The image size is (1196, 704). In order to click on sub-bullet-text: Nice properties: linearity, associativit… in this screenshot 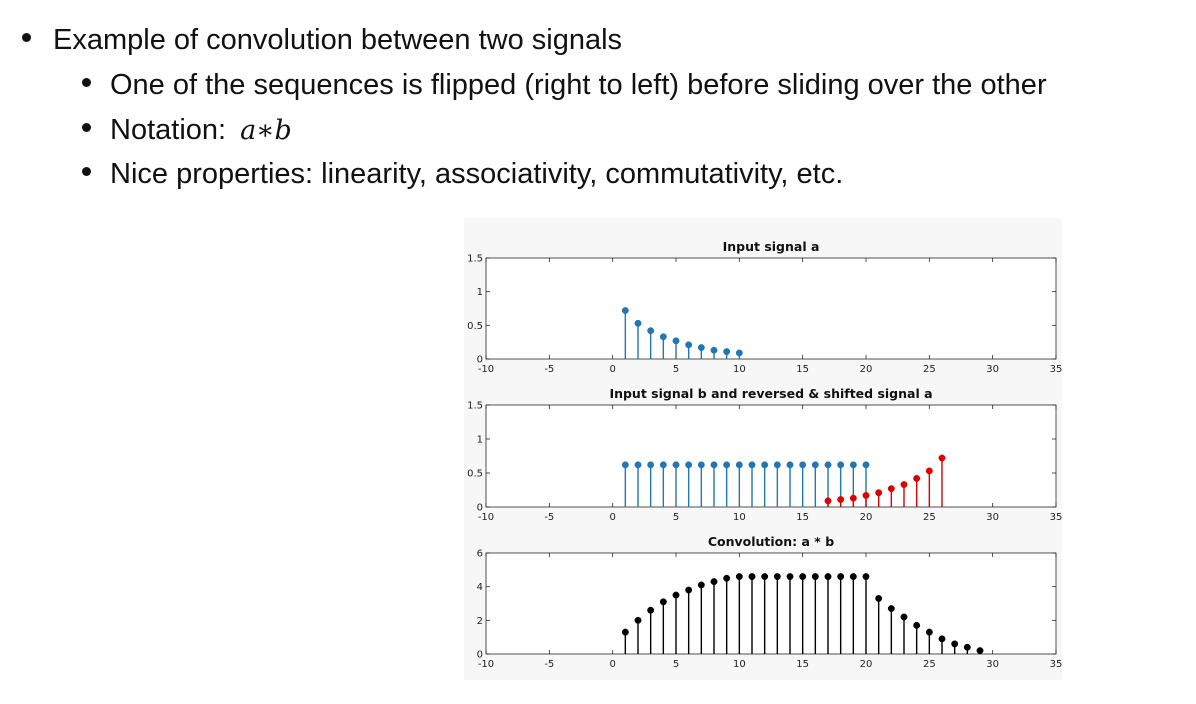, I will do `click(477, 174)`.